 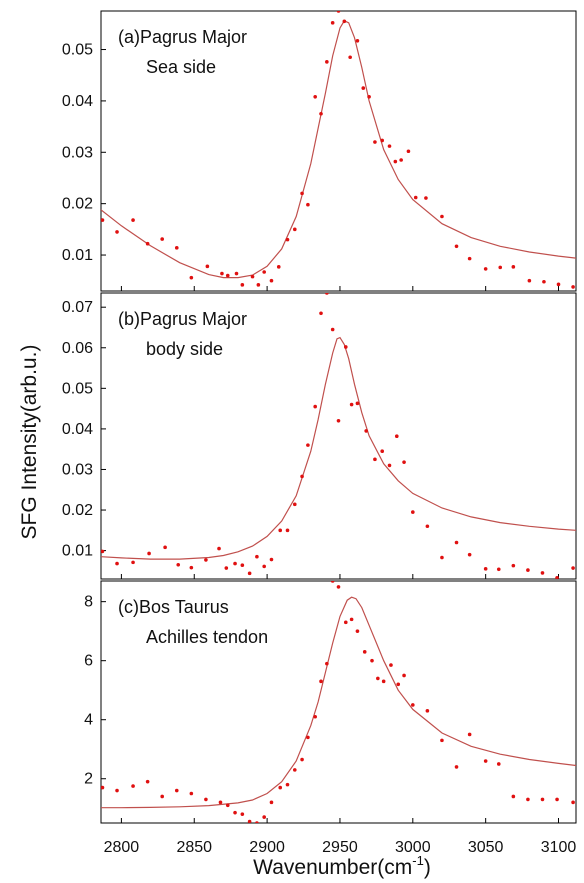 What do you see at coordinates (129, 319) in the screenshot?
I see `panel-letter: (b)` at bounding box center [129, 319].